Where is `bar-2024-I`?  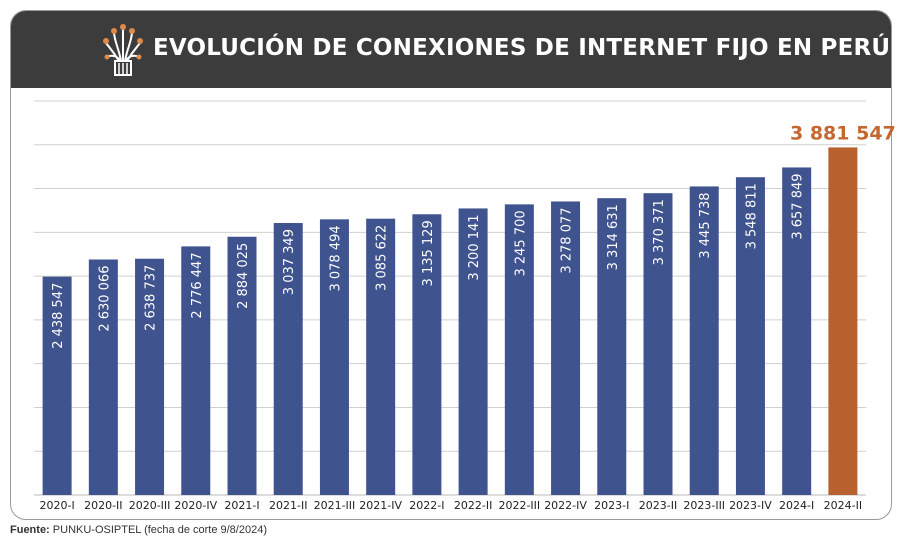 bar-2024-I is located at coordinates (797, 331).